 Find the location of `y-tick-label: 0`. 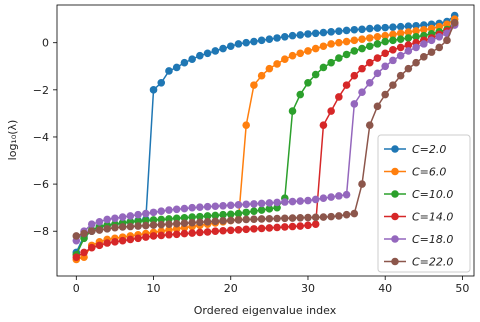

y-tick-label: 0 is located at coordinates (45, 43).